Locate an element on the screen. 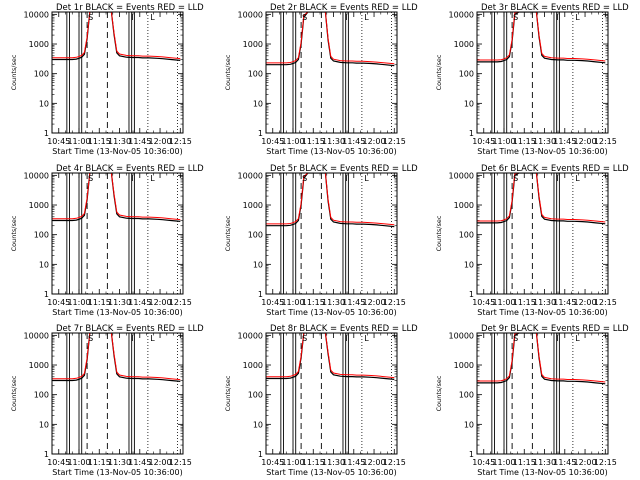  panel-title: Det 6r BLACK = Events RED = LLD is located at coordinates (555, 169).